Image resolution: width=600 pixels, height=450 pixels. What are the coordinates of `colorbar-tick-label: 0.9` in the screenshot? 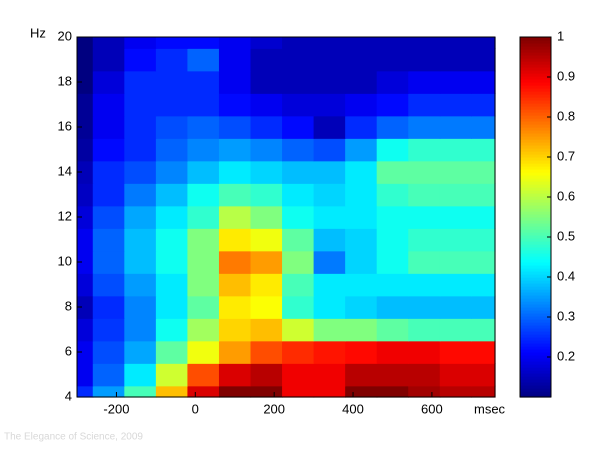 It's located at (566, 75).